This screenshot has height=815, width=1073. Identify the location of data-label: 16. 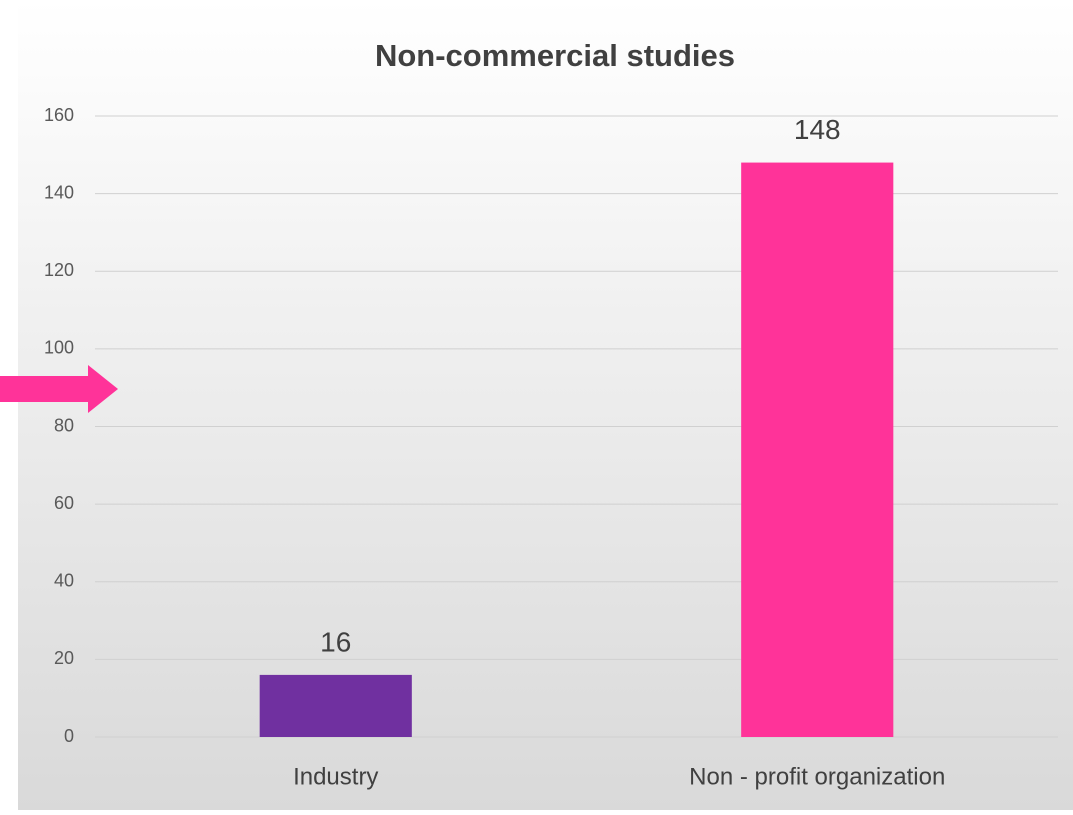
(335, 641).